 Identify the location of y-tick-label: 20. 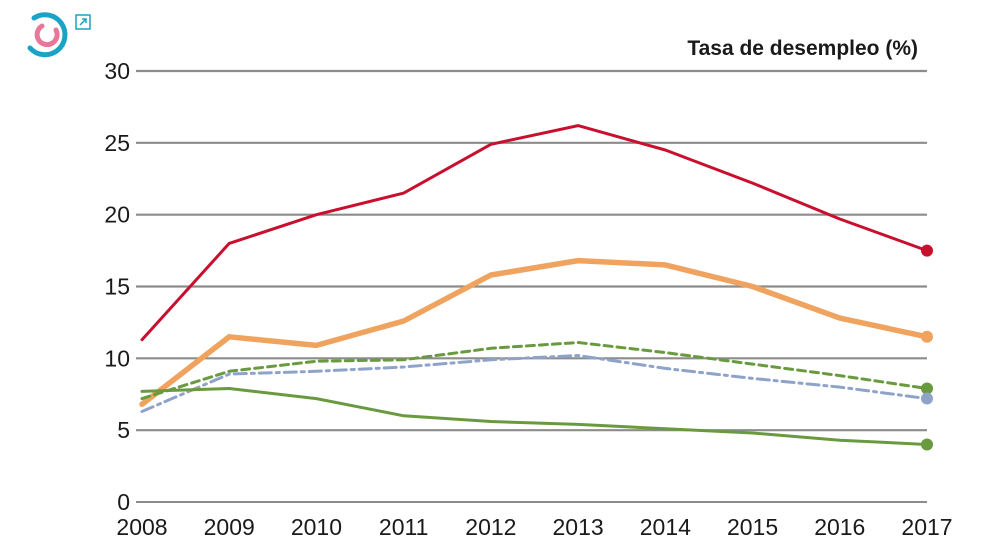
(117, 215).